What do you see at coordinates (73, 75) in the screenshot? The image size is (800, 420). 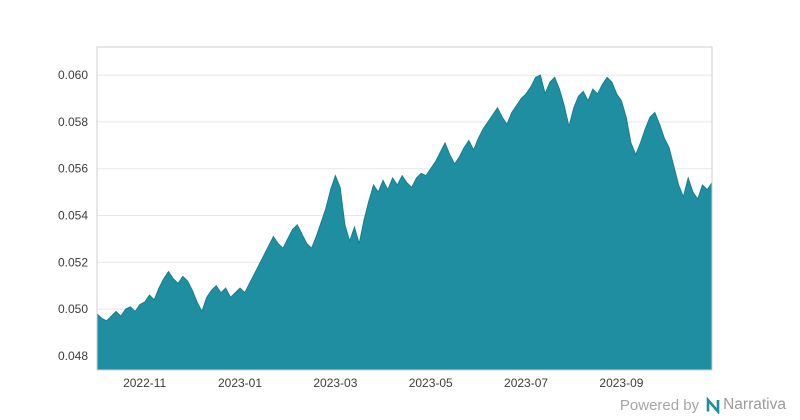 I see `y-tick-label: 0.060` at bounding box center [73, 75].